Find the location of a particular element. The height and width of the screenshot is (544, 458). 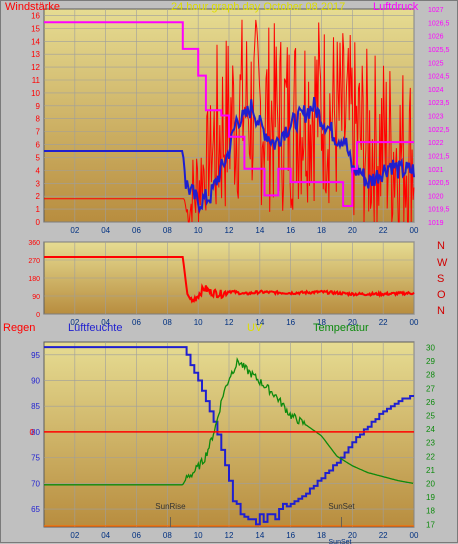

x-tick-label-2-3: 08 is located at coordinates (167, 322).